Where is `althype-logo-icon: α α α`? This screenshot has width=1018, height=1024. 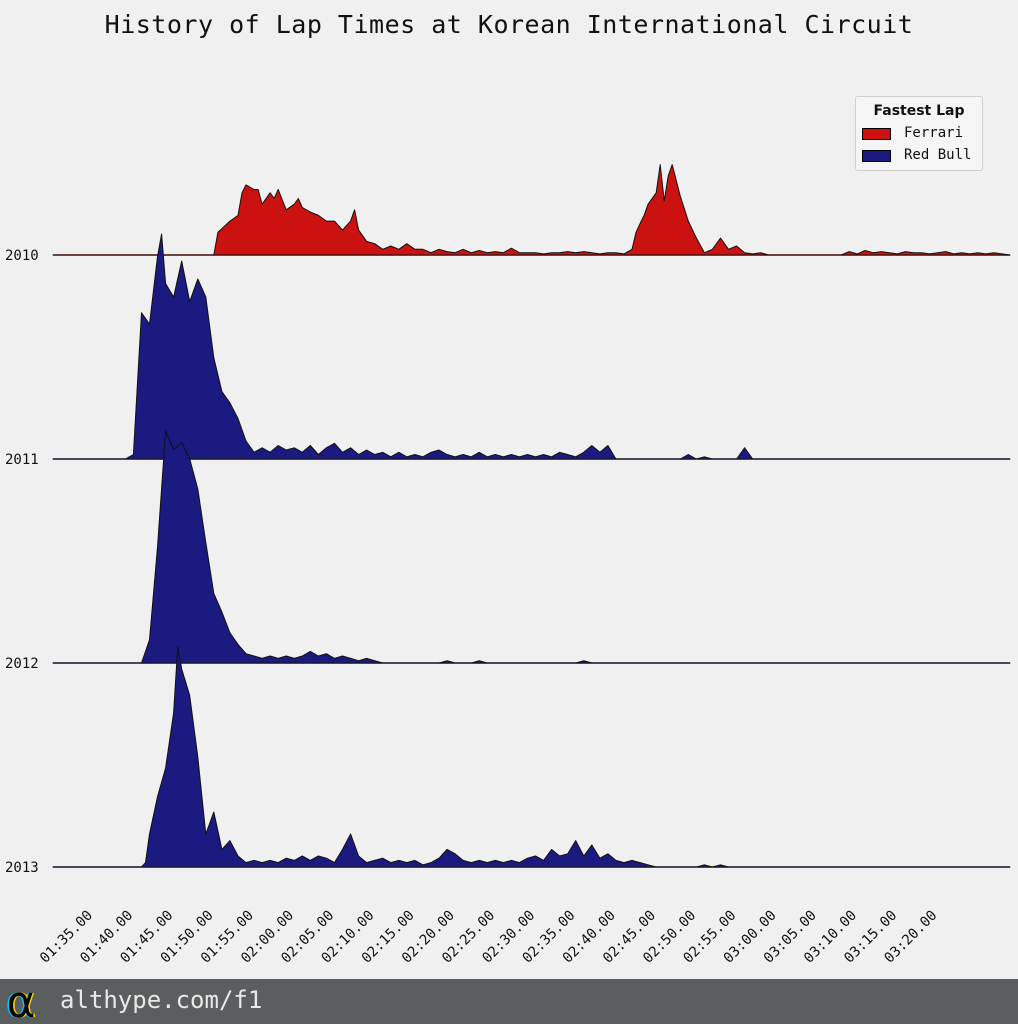
althype-logo-icon: α α α is located at coordinates (21, 1001).